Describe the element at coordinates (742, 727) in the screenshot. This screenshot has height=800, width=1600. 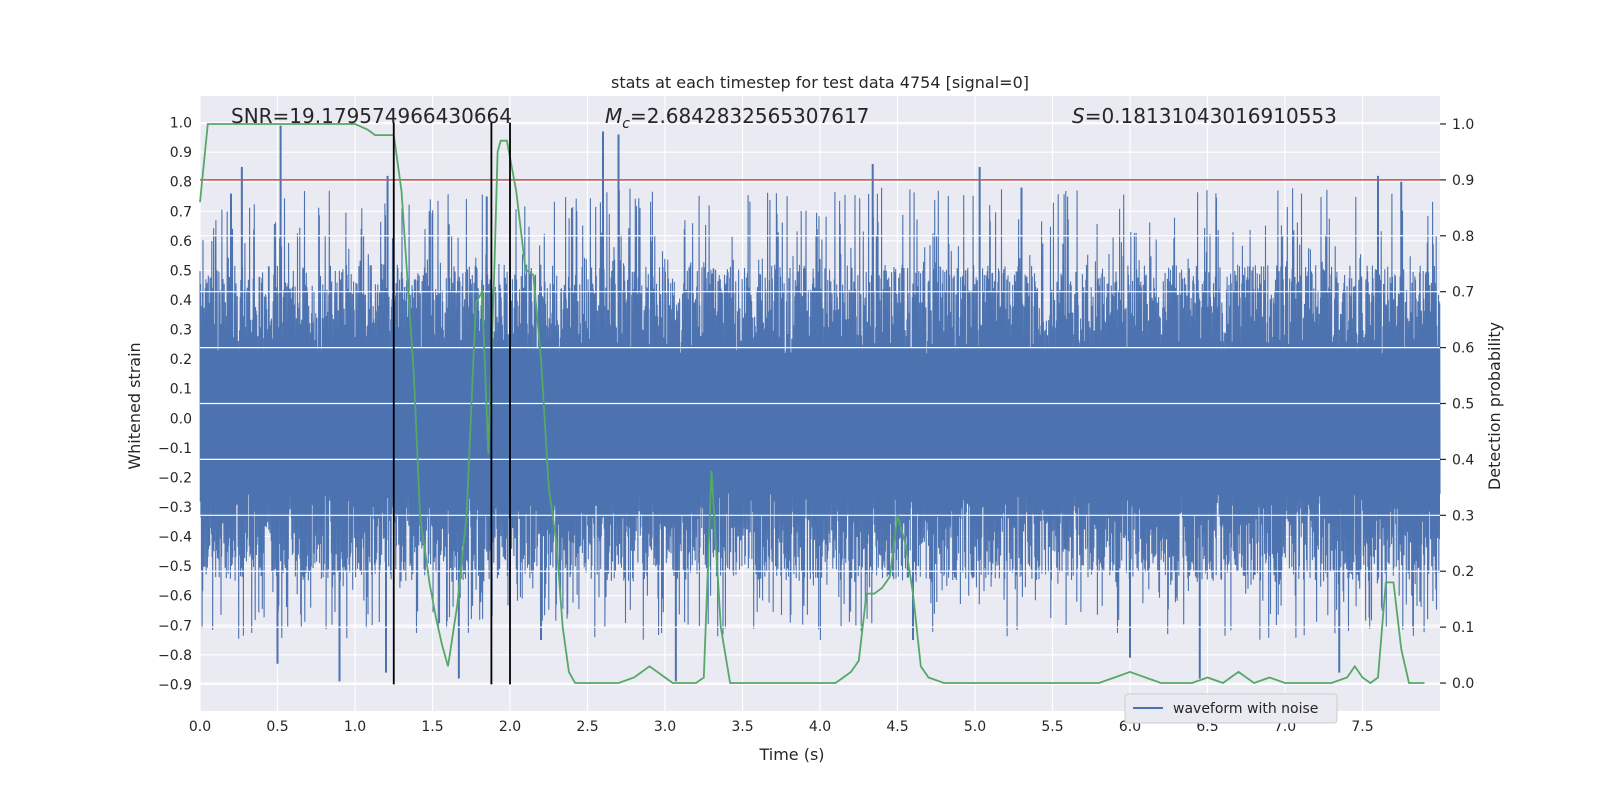
I see `x-tick-label: 3.5` at that location.